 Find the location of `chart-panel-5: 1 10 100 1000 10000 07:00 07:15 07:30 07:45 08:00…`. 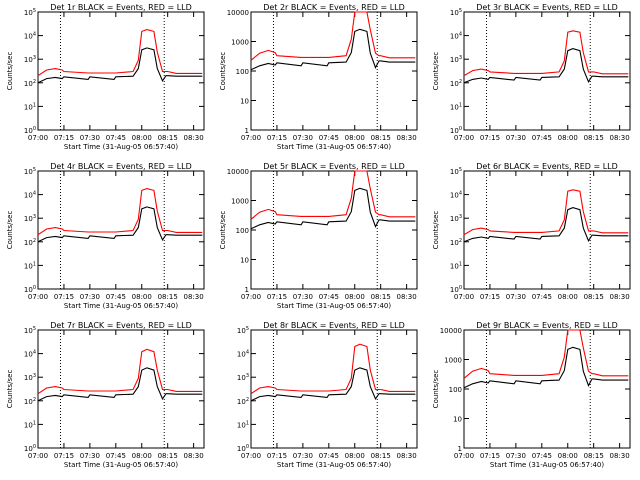

chart-panel-5: 1 10 100 1000 10000 07:00 07:15 07:30 07:45 08:00… is located at coordinates (318, 236).